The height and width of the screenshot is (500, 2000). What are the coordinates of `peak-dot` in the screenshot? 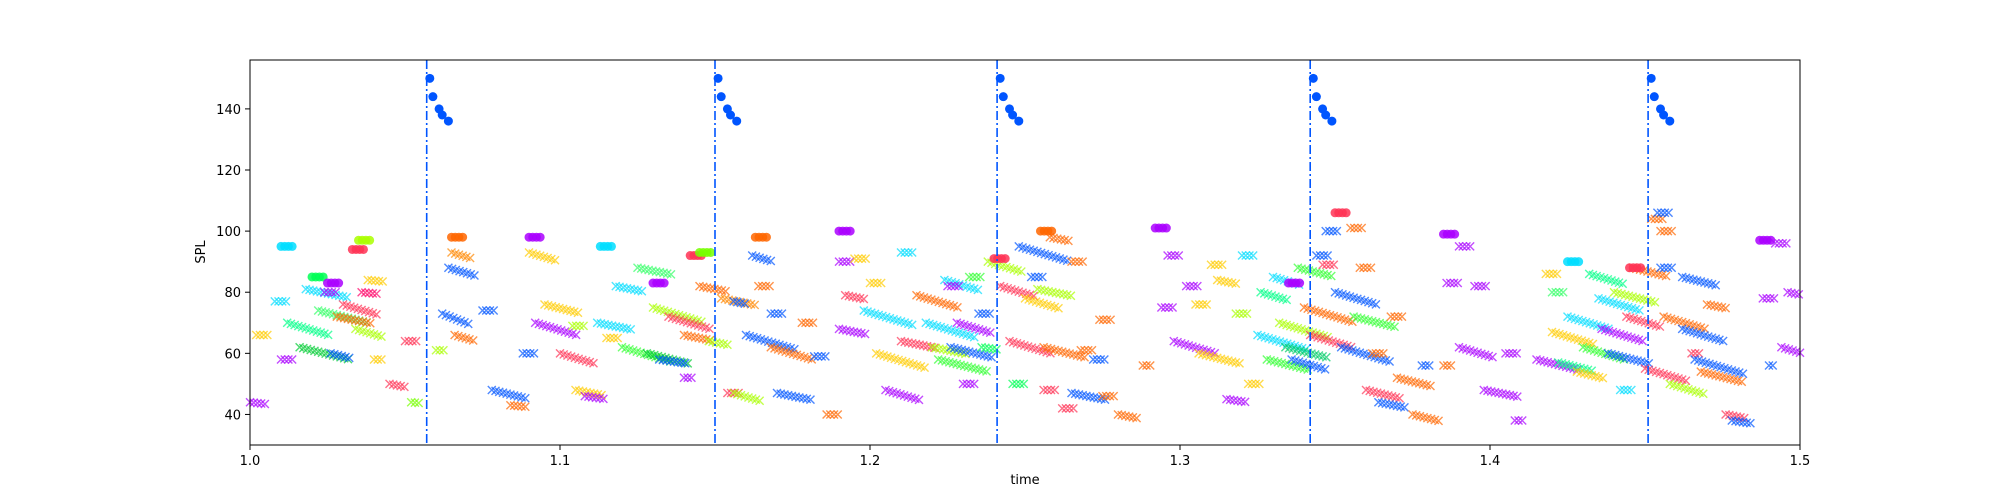 It's located at (1166, 228).